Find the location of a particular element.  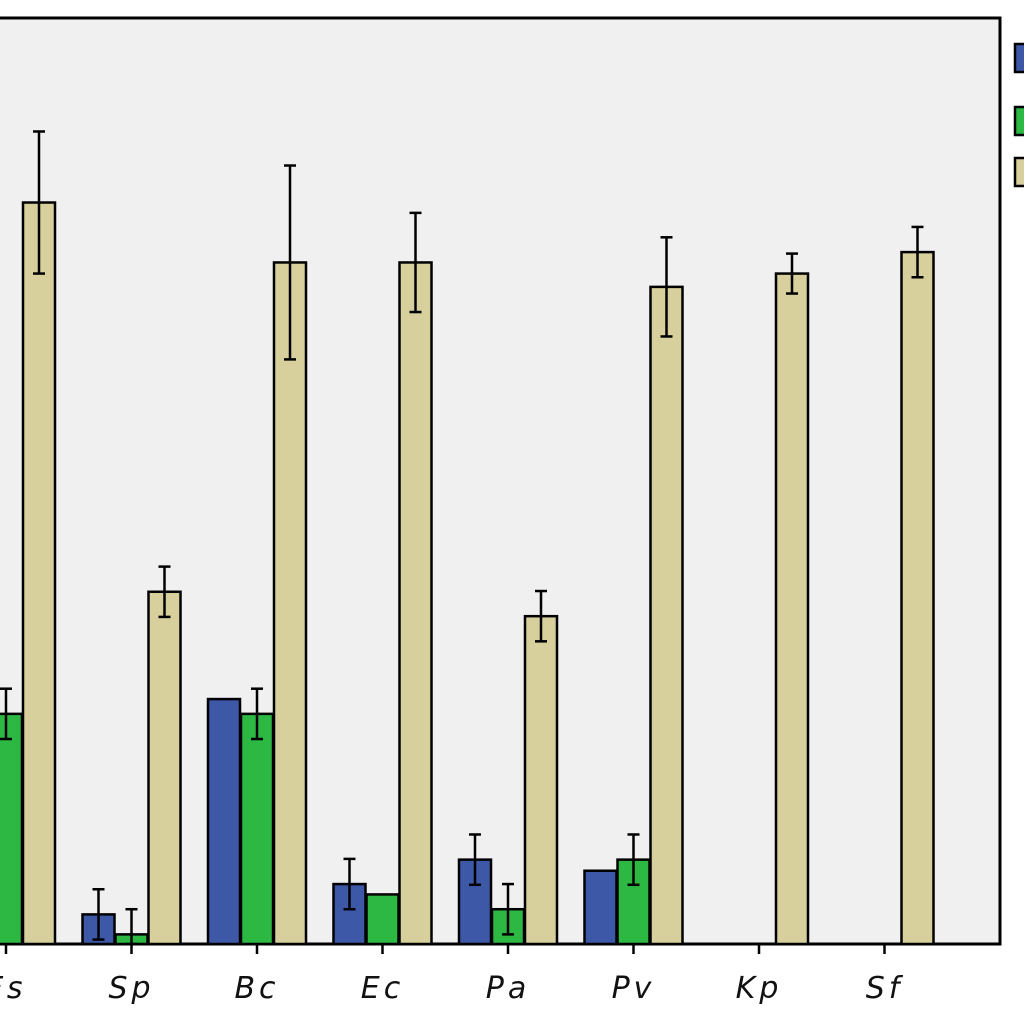

x-tick-label-bc: Bc is located at coordinates (256, 988).